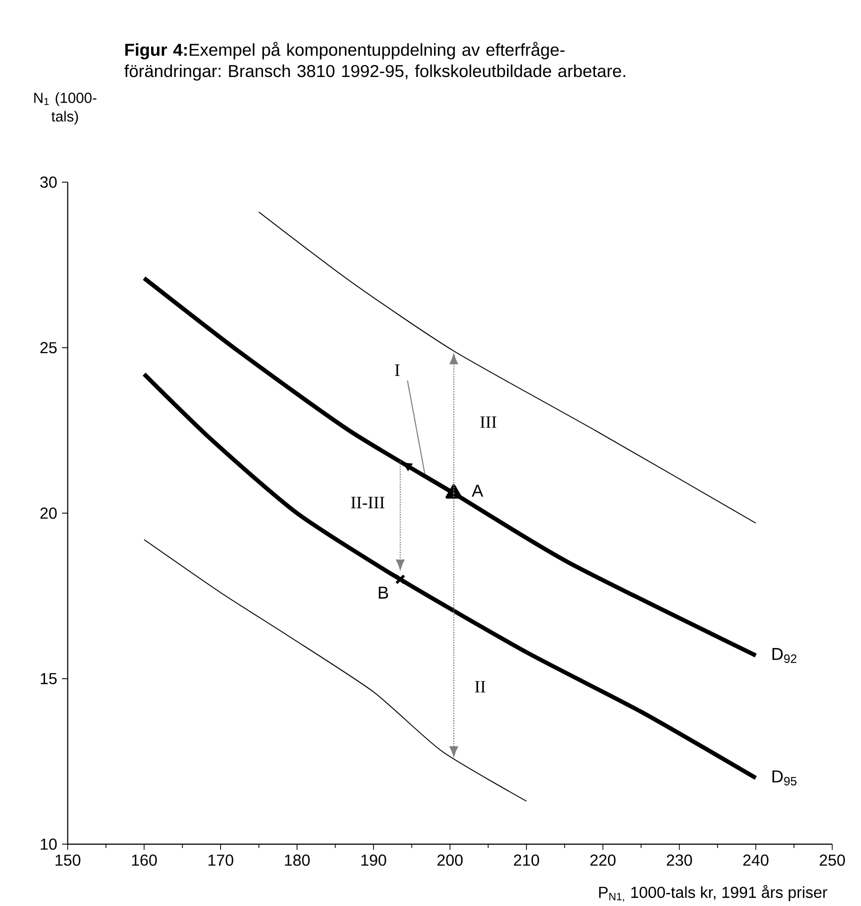  Describe the element at coordinates (832, 860) in the screenshot. I see `x-tick-label: 250` at that location.